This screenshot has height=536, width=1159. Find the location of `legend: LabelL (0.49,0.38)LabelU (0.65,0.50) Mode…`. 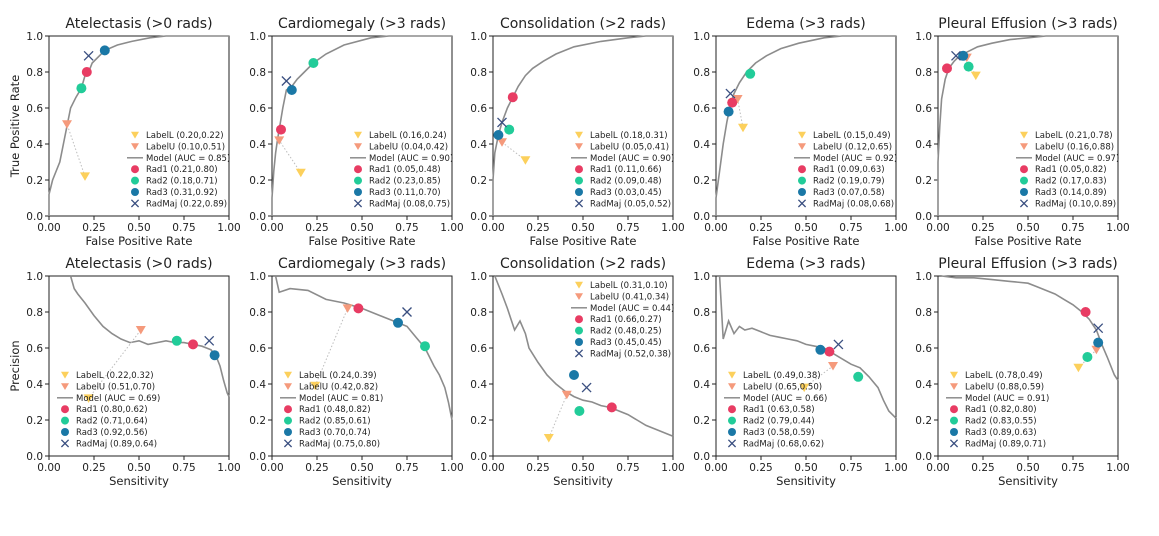

legend: LabelL (0.49,0.38)LabelU (0.65,0.50) Mode… is located at coordinates (775, 410).